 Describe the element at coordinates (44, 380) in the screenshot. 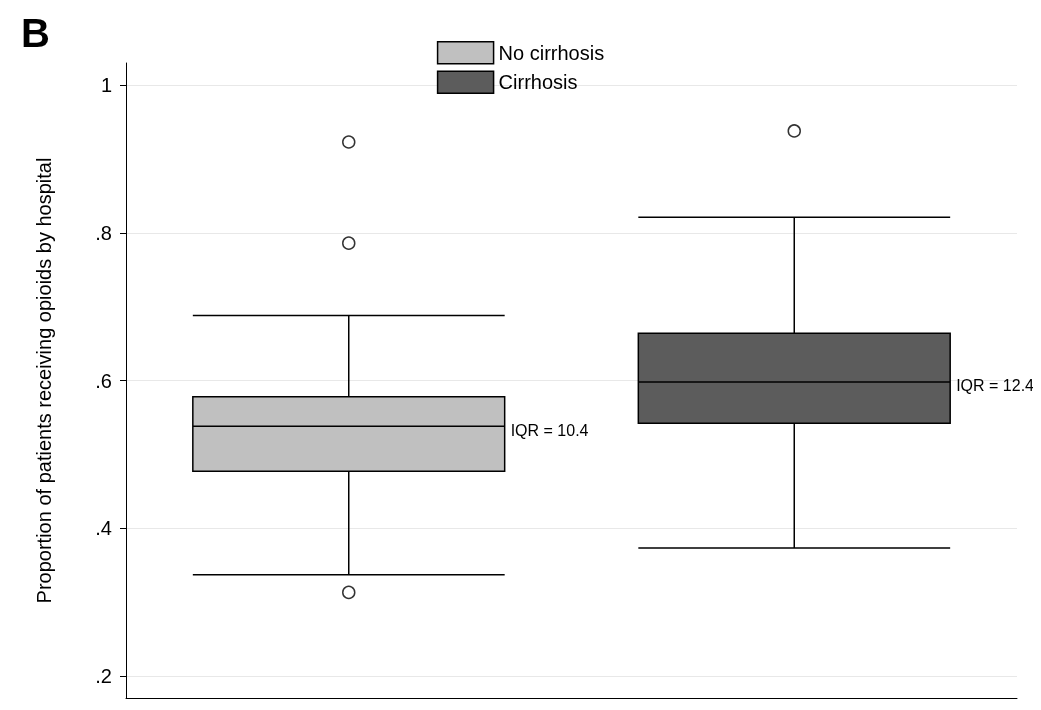

I see `y-axis-title: Proportion of patients receiving opioids by hospital` at that location.